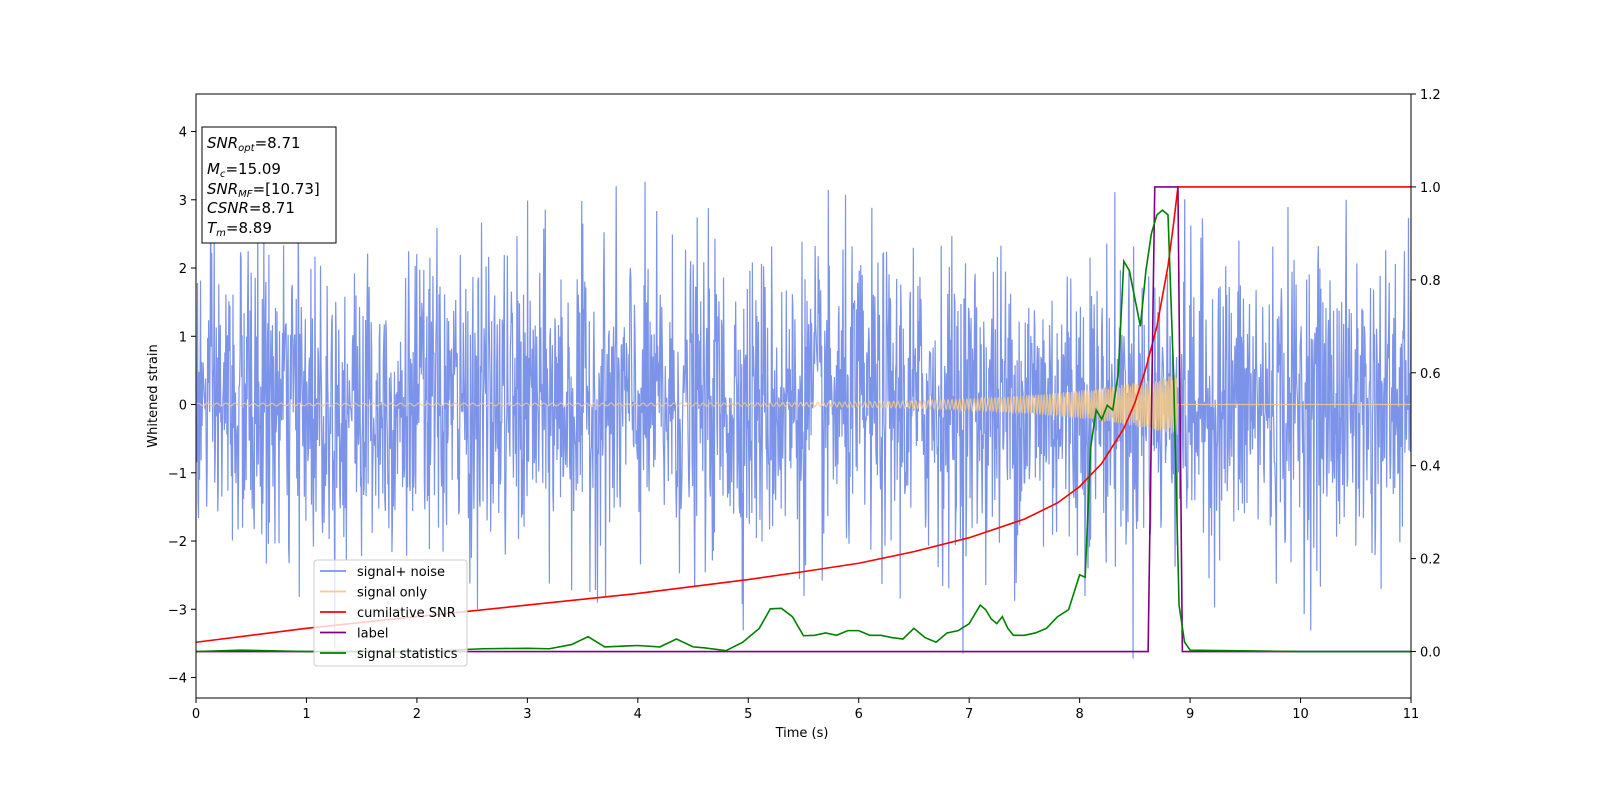 This screenshot has height=800, width=1600. I want to click on info-var: M, so click(213, 169).